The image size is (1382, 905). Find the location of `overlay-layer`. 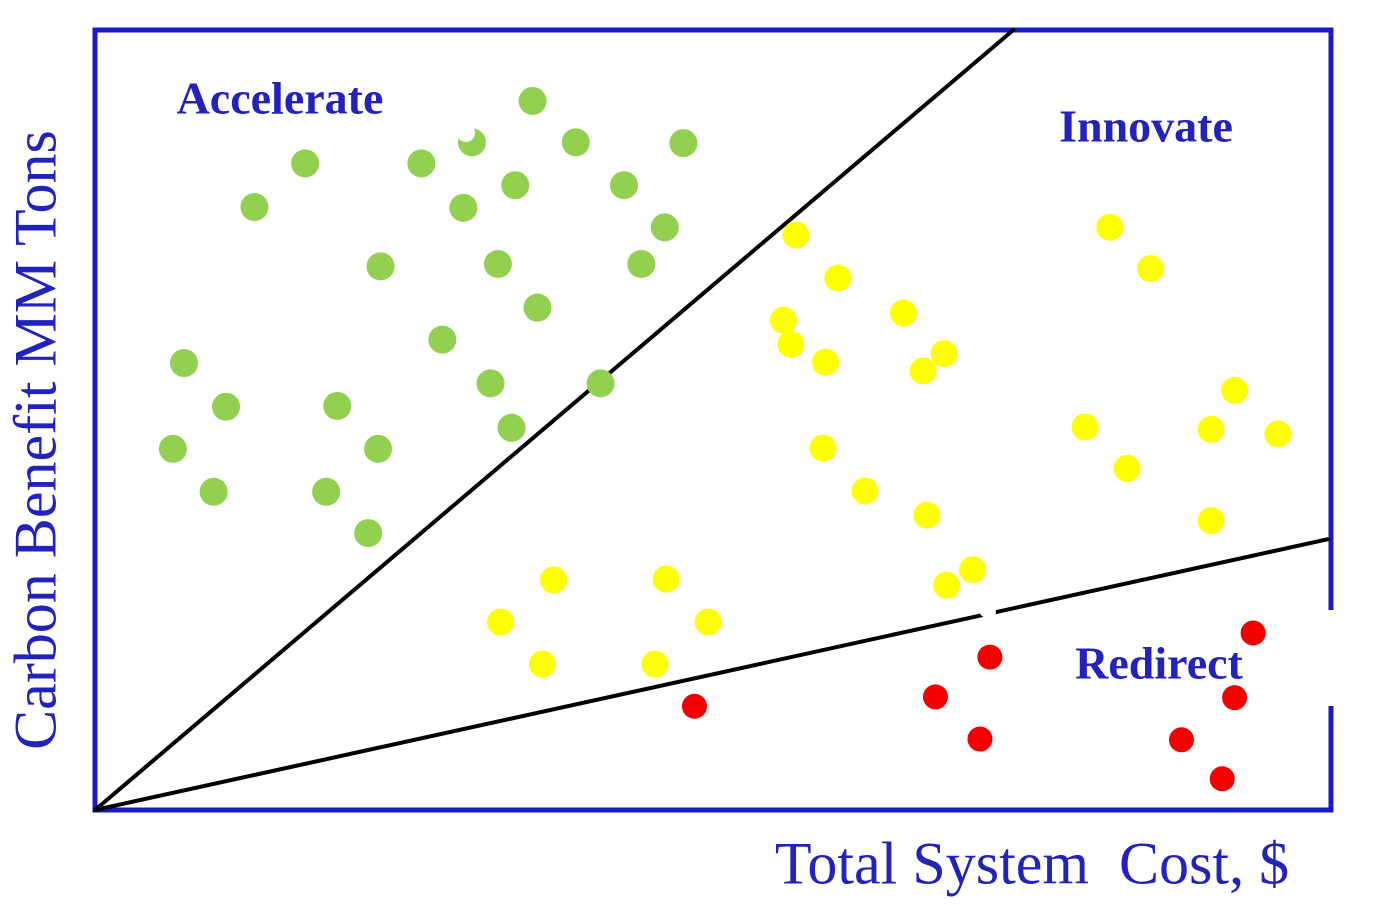

overlay-layer is located at coordinates (466, 133).